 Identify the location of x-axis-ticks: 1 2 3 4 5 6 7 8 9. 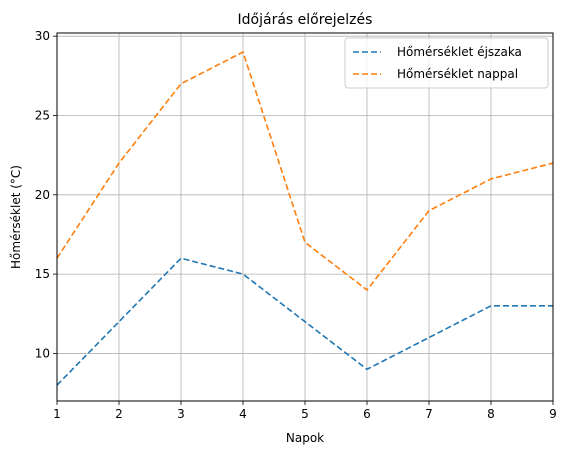
(305, 411).